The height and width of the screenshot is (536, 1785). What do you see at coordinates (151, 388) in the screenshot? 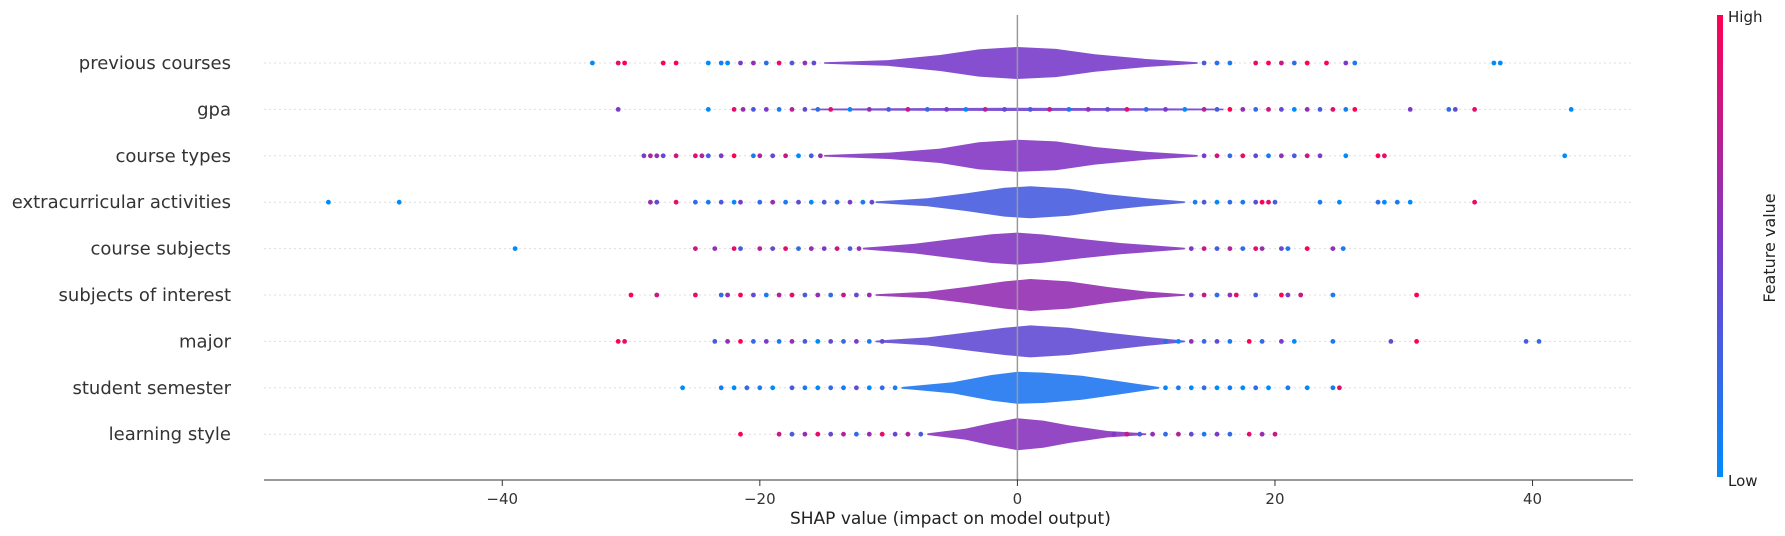
I see `feature-label: student semester` at bounding box center [151, 388].